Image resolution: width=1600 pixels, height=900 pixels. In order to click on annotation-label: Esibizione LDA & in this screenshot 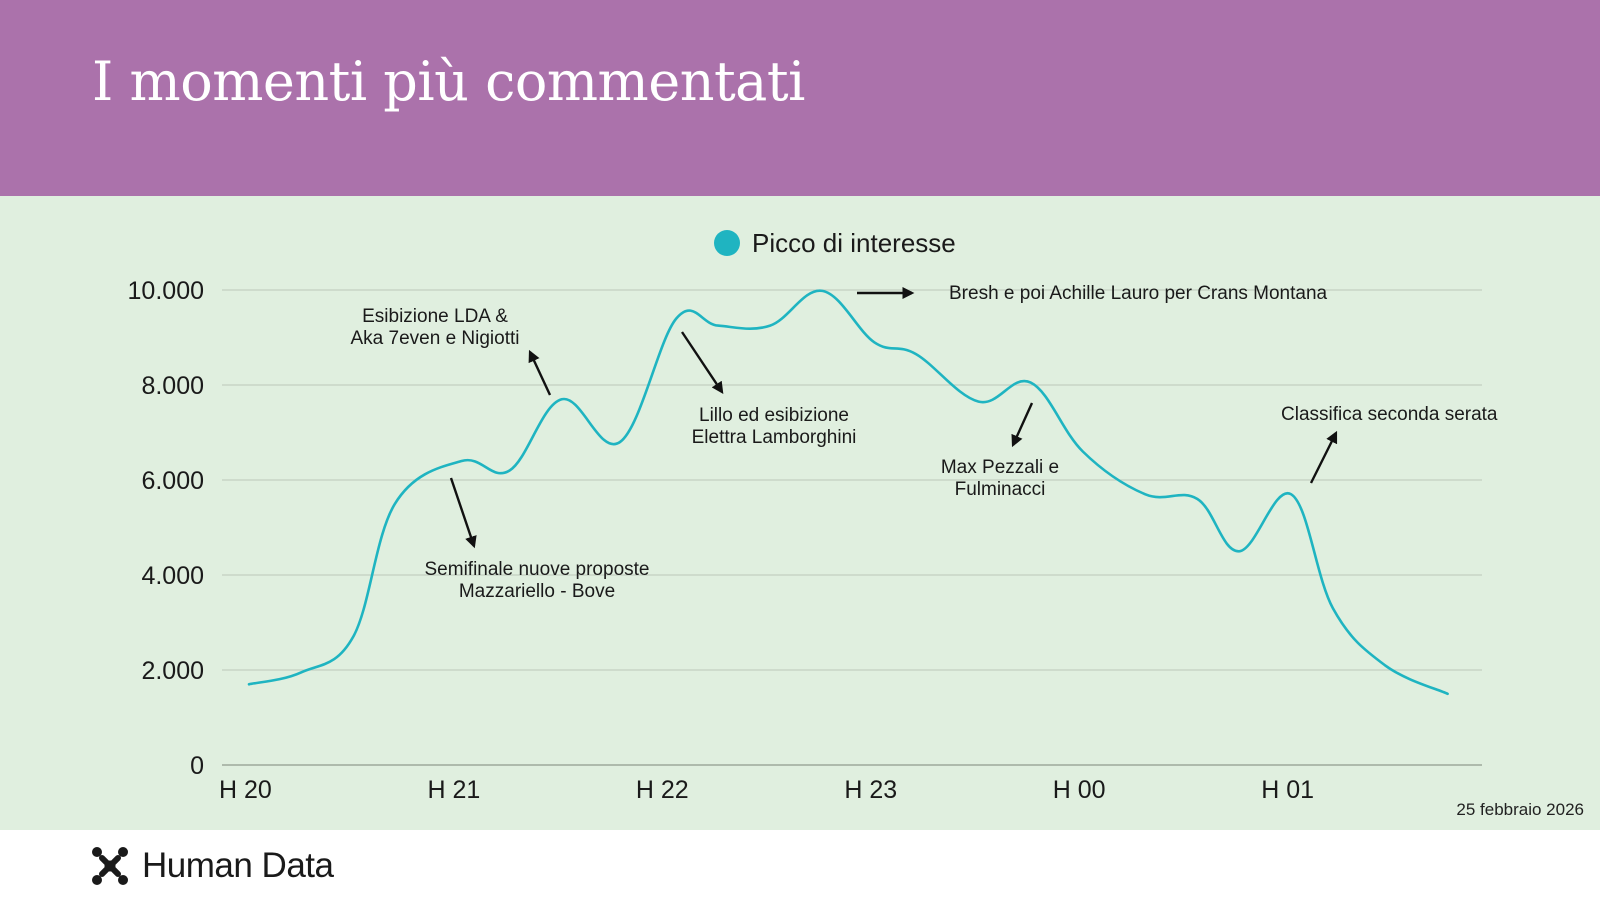, I will do `click(435, 316)`.